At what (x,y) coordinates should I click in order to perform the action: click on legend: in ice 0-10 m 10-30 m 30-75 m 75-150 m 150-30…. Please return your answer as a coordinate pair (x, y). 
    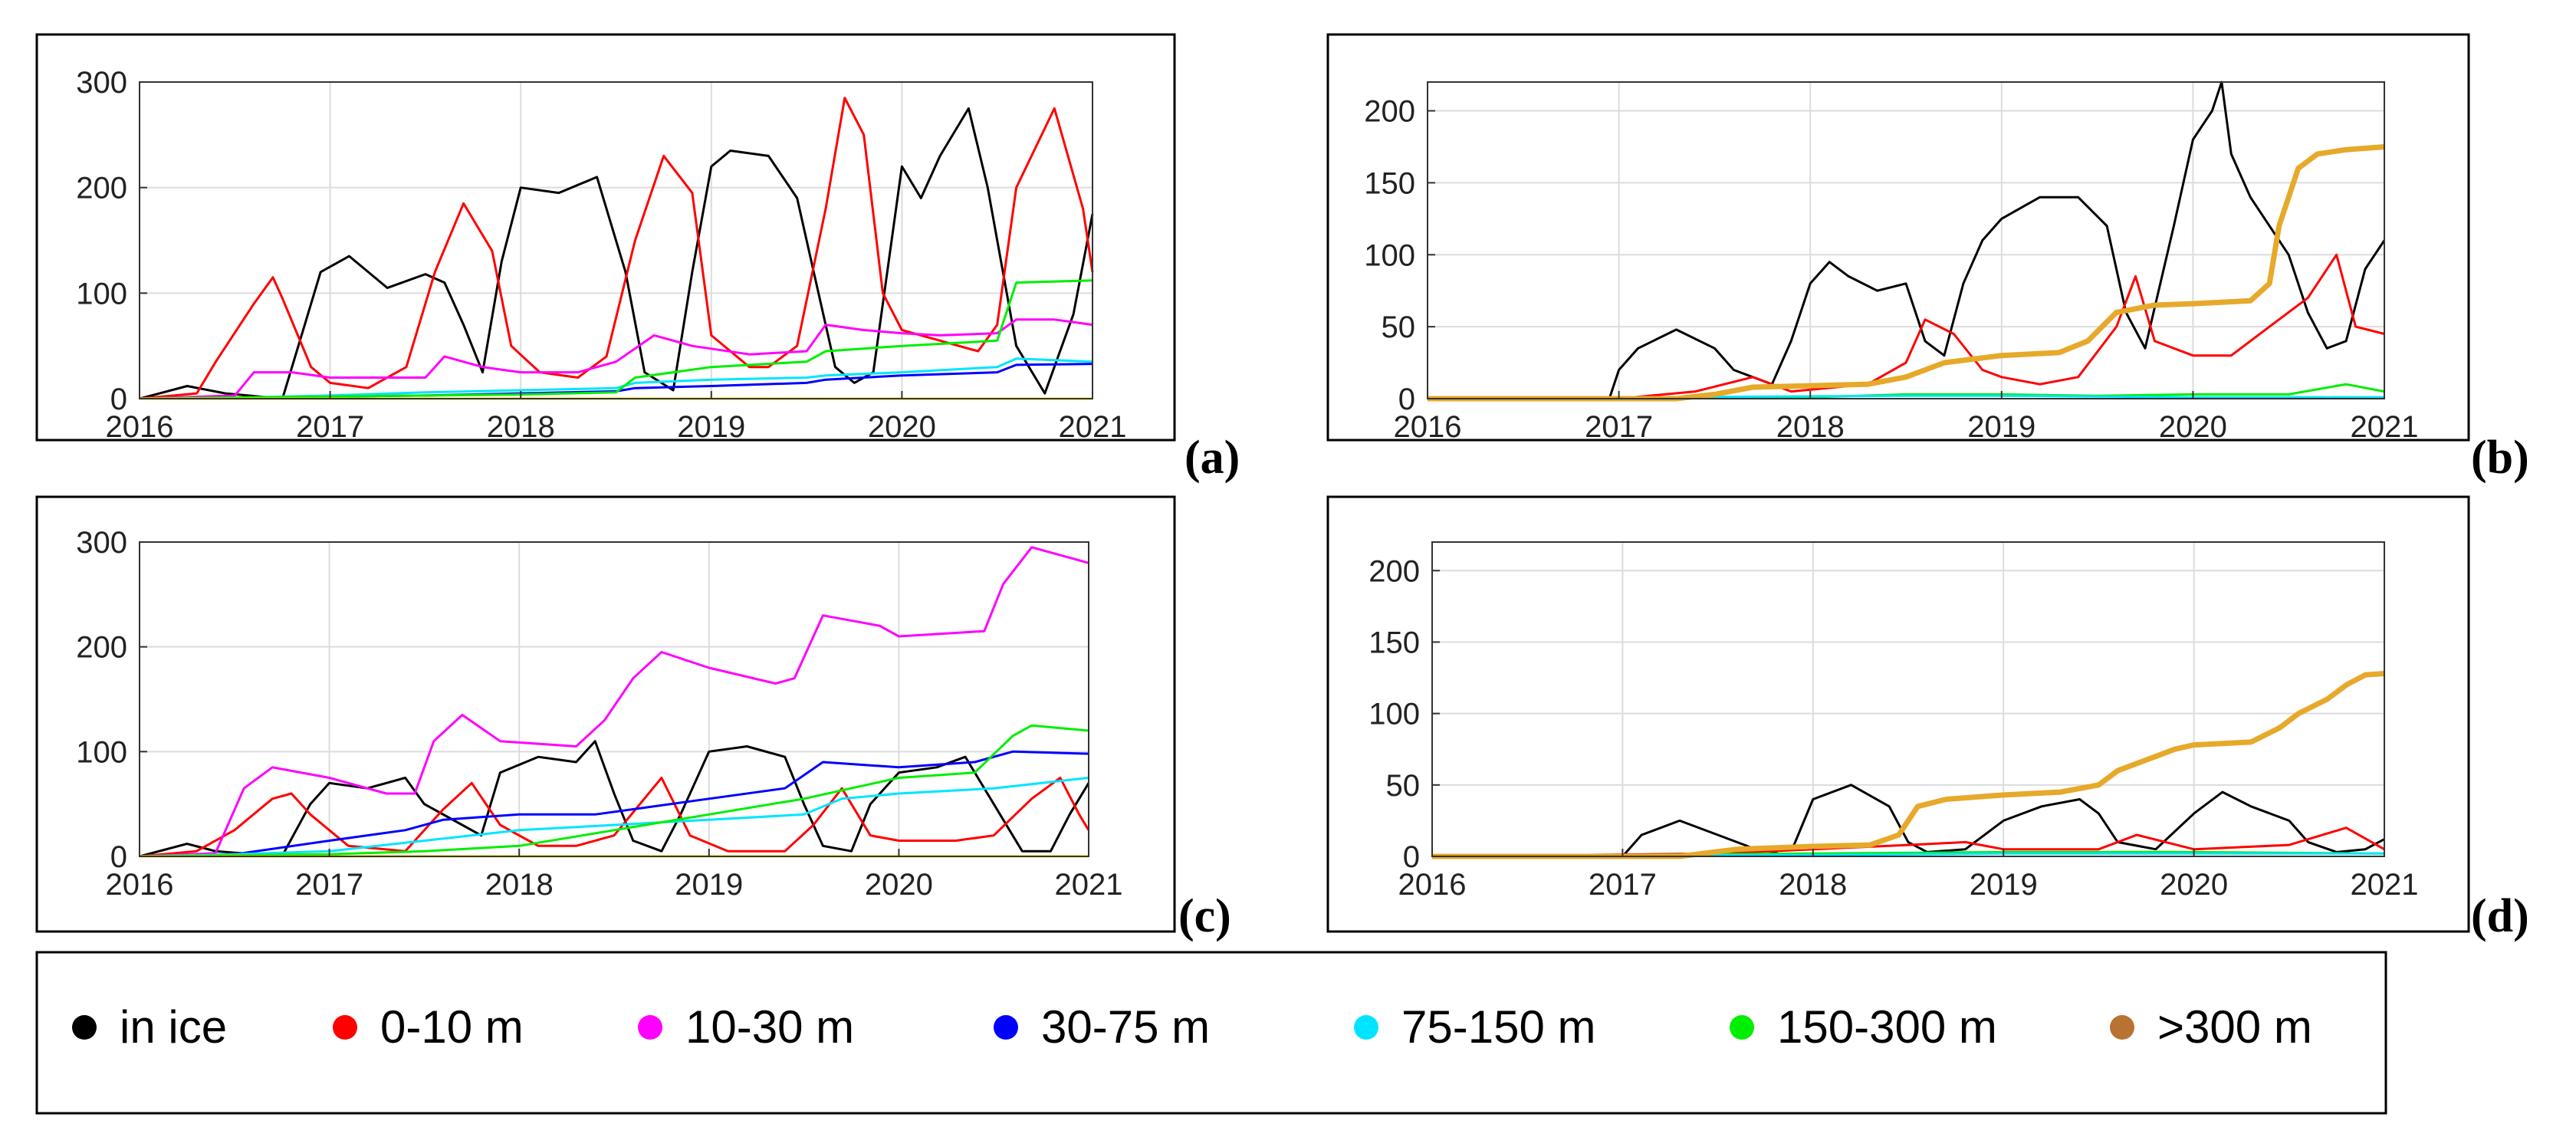
    Looking at the image, I should click on (1211, 1033).